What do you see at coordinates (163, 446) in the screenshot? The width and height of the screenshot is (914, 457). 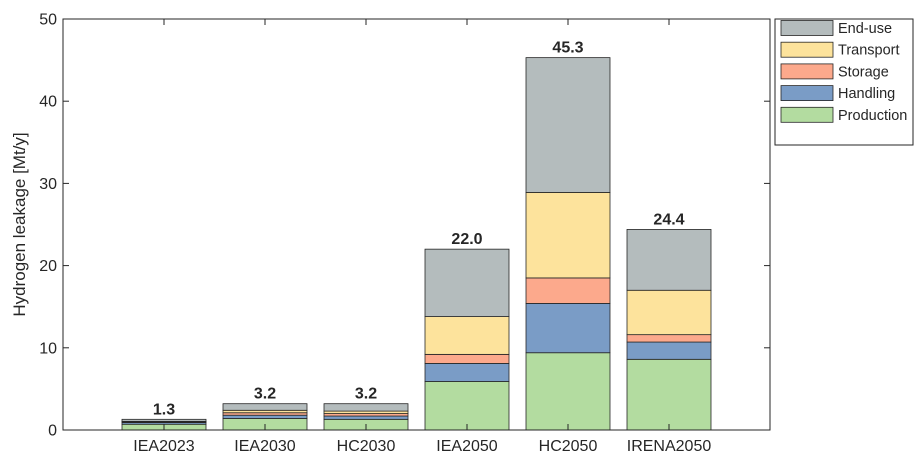 I see `x-tick-label: IEA2023` at bounding box center [163, 446].